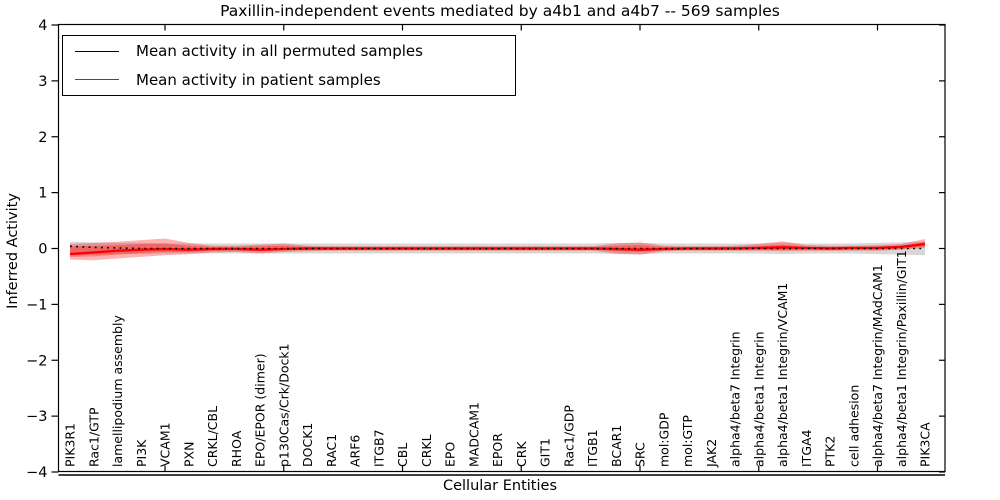 This screenshot has height=500, width=1000. I want to click on y-tick-label: 1, so click(42, 194).